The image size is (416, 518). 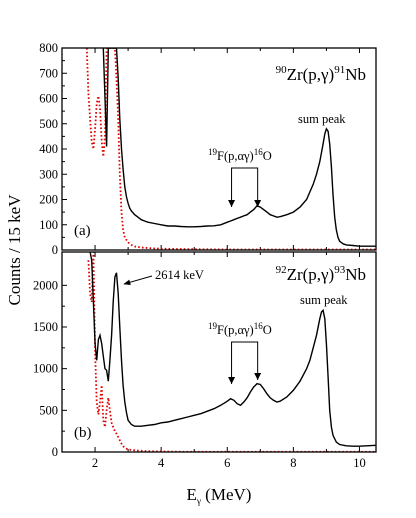 What do you see at coordinates (321, 274) in the screenshot?
I see `panel-b-reaction-label: 92Zr(p,γ)93Nb` at bounding box center [321, 274].